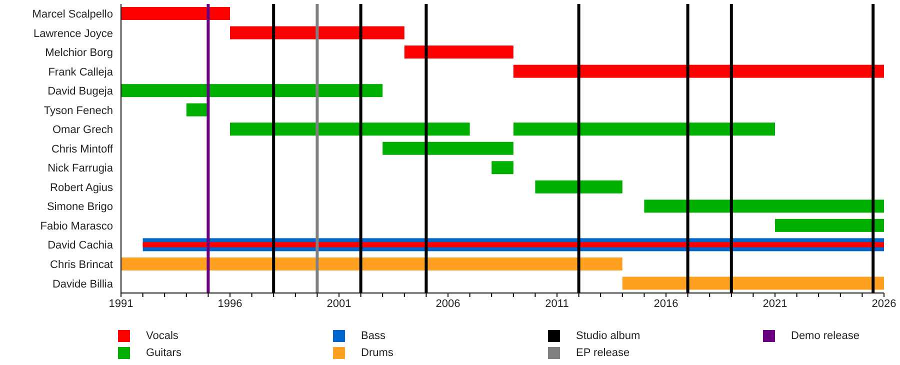  Describe the element at coordinates (78, 110) in the screenshot. I see `y-tick-label: Tyson Fenech` at that location.